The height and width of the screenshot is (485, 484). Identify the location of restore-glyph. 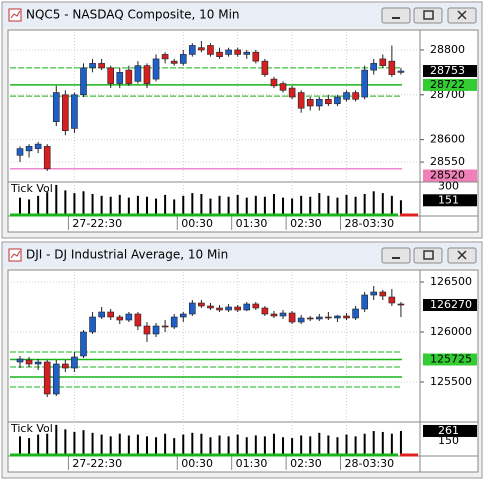
(428, 15).